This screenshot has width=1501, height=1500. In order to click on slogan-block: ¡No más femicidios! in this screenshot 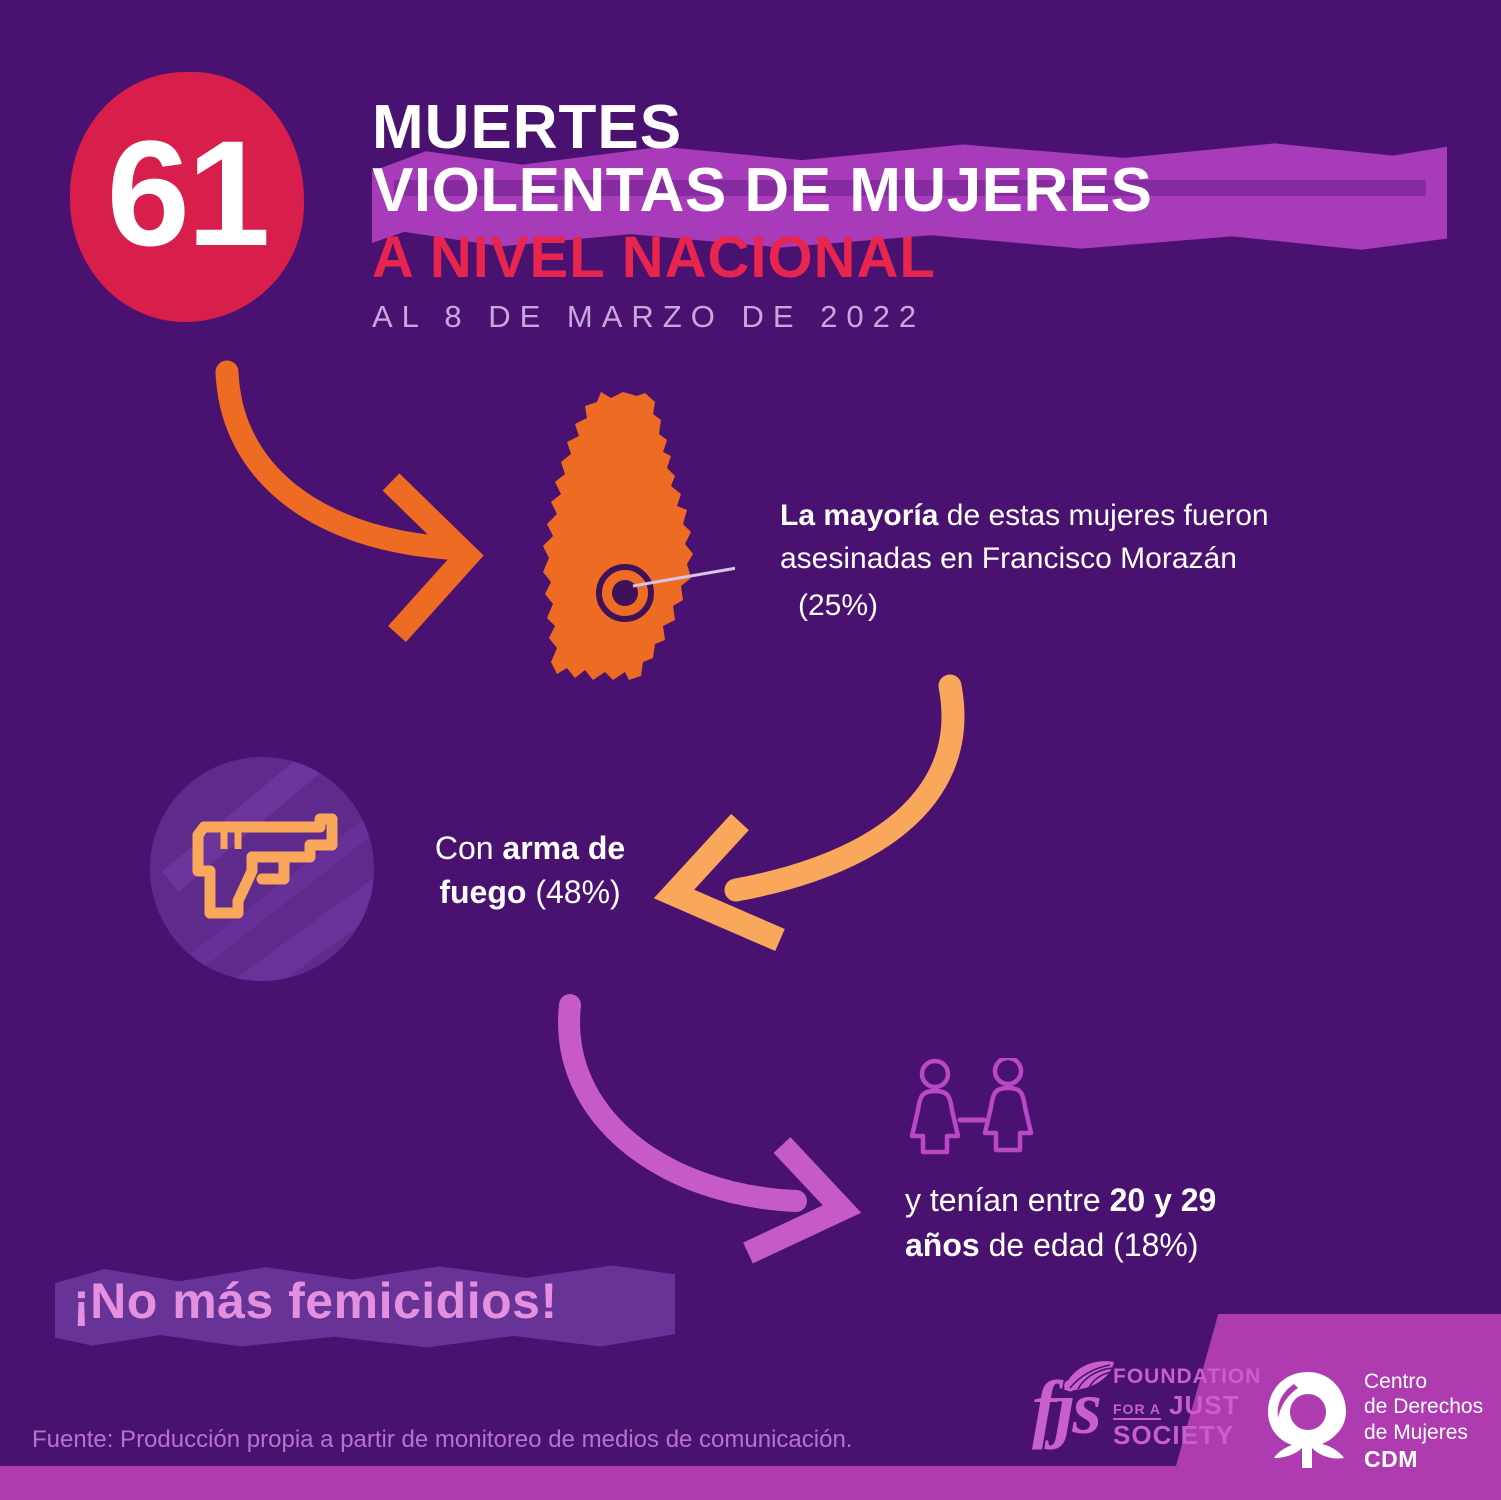, I will do `click(365, 1307)`.